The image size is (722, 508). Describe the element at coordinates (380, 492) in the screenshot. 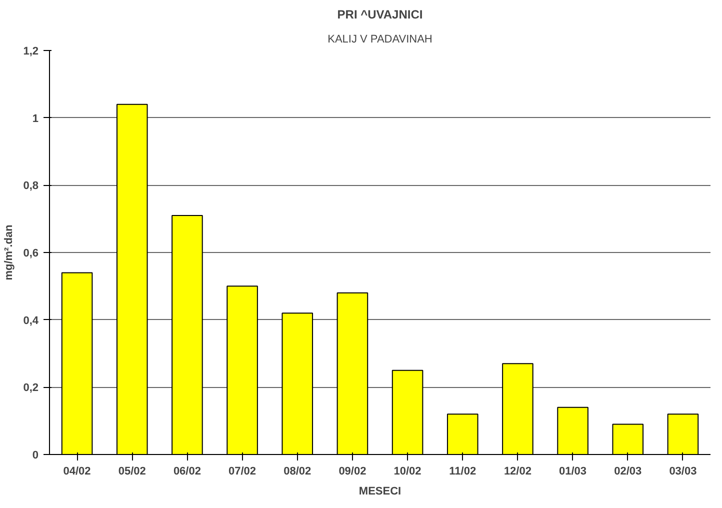

I see `x-axis-title: MESECI` at that location.